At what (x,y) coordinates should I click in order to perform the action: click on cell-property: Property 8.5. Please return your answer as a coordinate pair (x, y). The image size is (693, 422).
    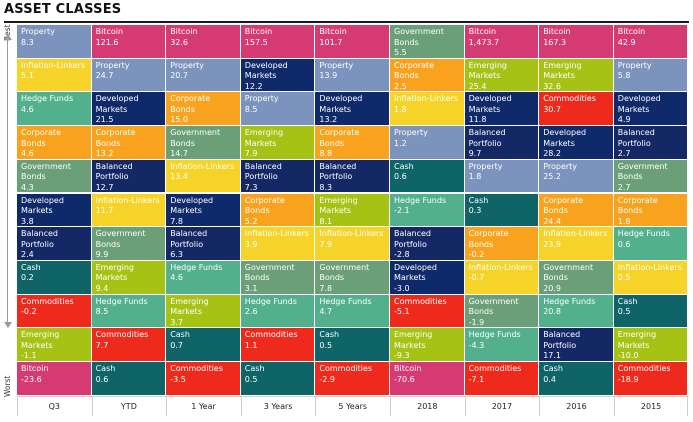
    Looking at the image, I should click on (278, 109).